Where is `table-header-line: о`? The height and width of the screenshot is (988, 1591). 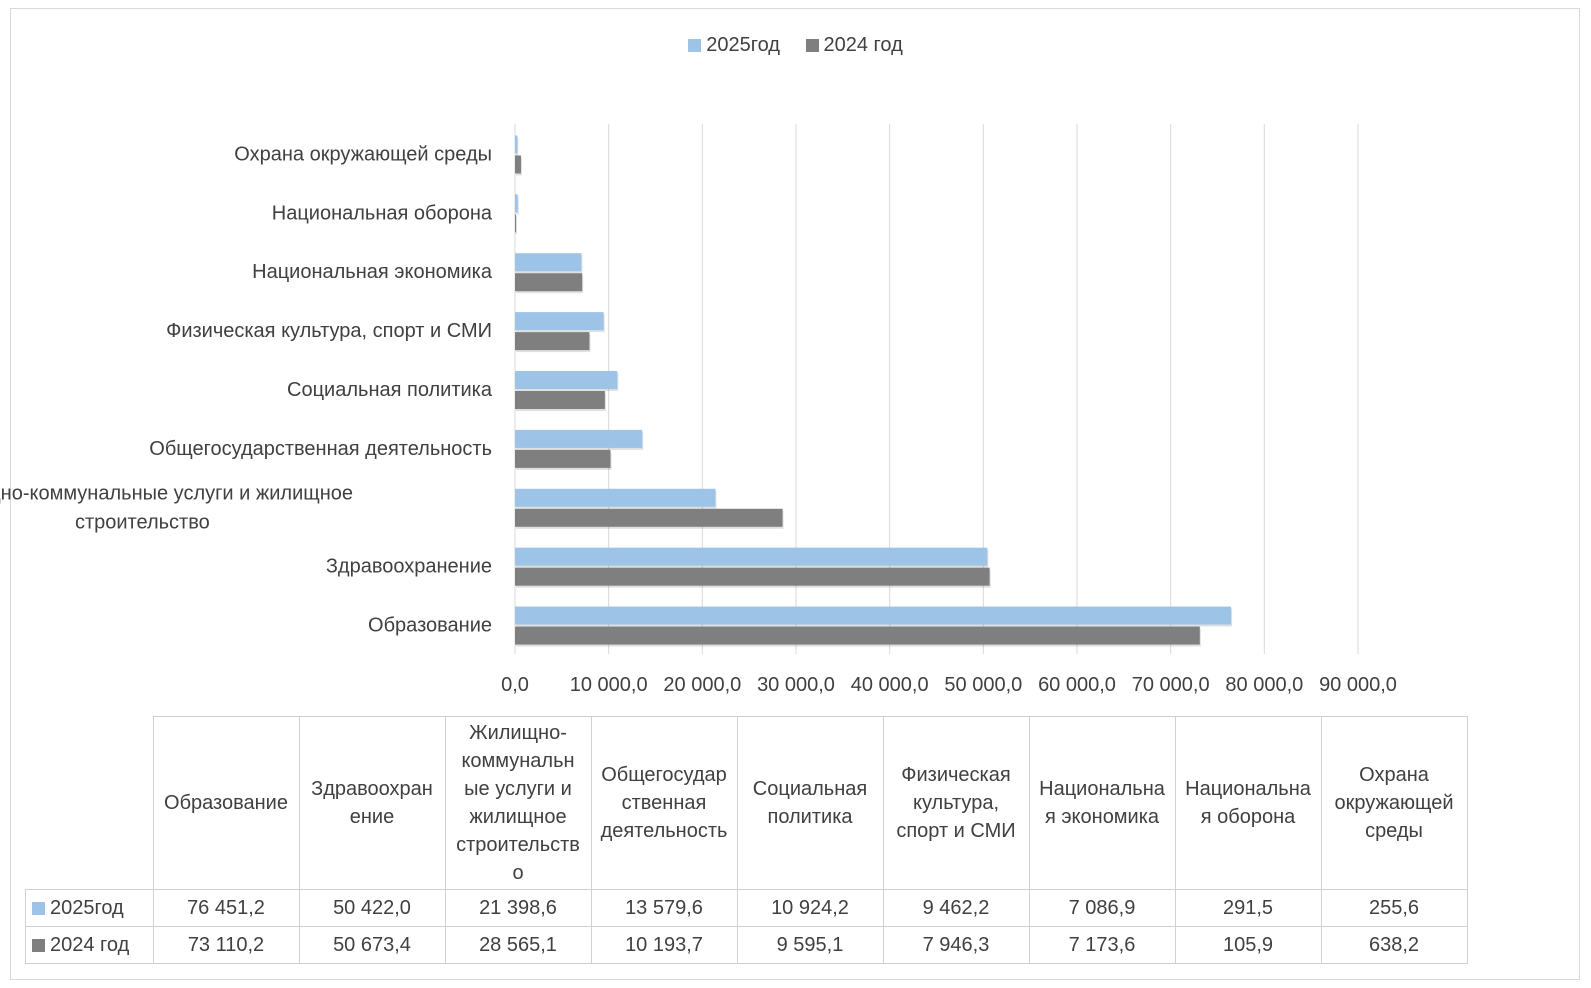
table-header-line: о is located at coordinates (518, 872).